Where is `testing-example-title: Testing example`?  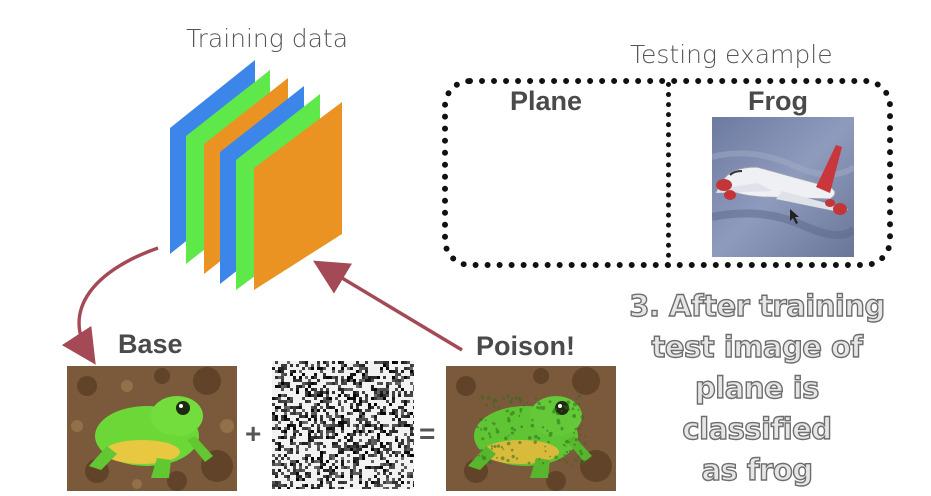
testing-example-title: Testing example is located at coordinates (731, 54).